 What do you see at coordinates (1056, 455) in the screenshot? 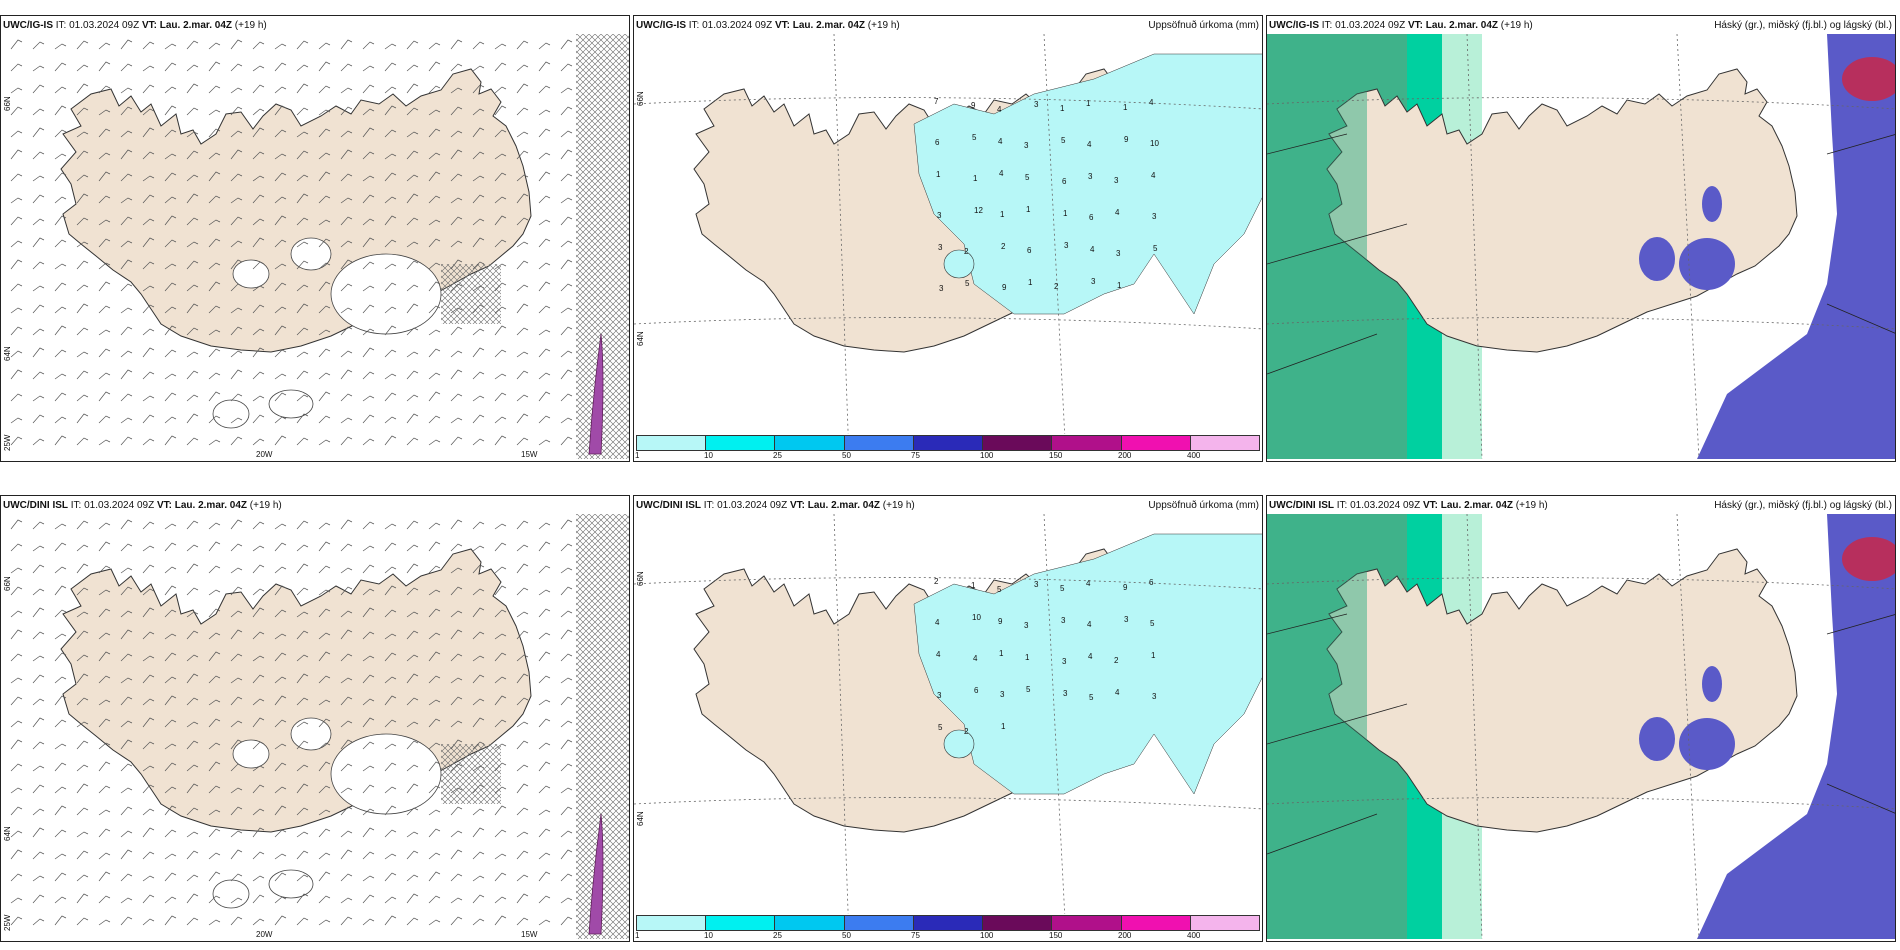
I see `colorbar-tick: 150` at bounding box center [1056, 455].